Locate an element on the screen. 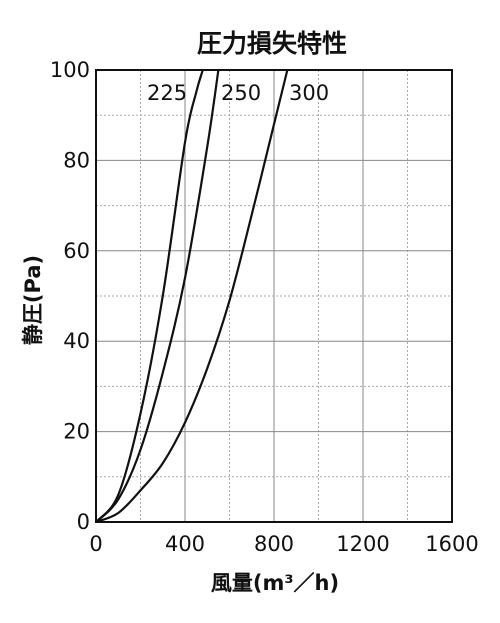  series-labels: 225 250 300 is located at coordinates (238, 93).